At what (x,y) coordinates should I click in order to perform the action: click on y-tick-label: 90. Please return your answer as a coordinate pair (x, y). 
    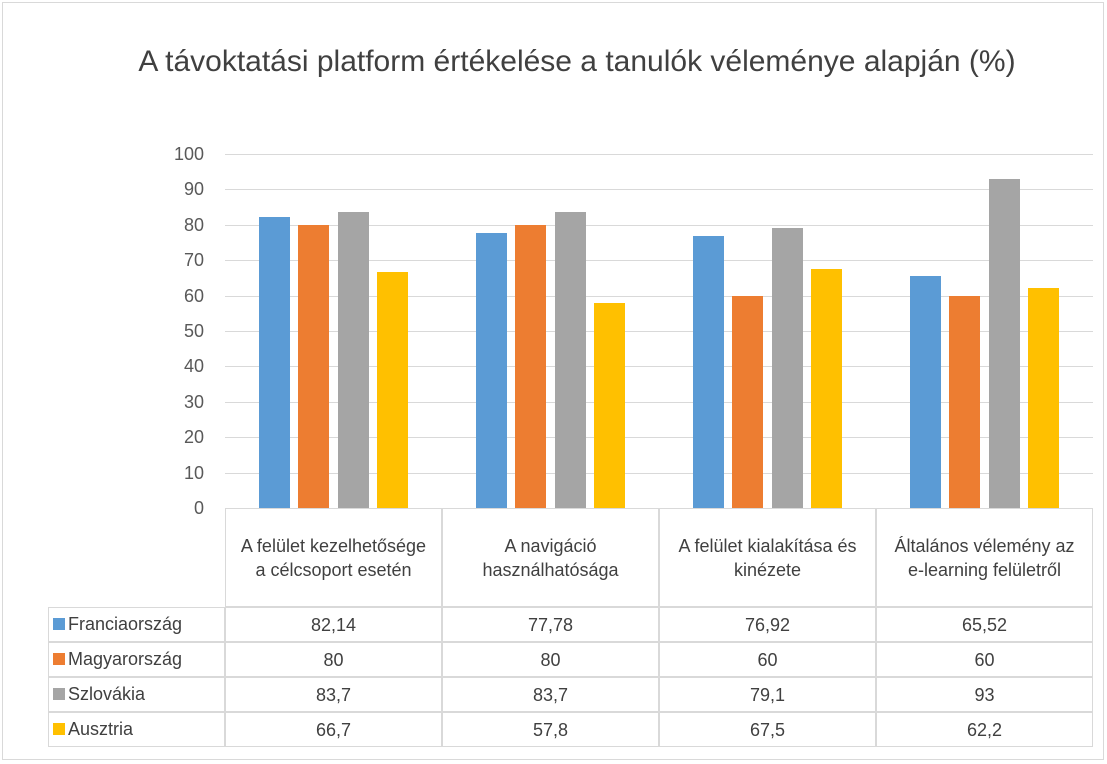
    Looking at the image, I should click on (193, 189).